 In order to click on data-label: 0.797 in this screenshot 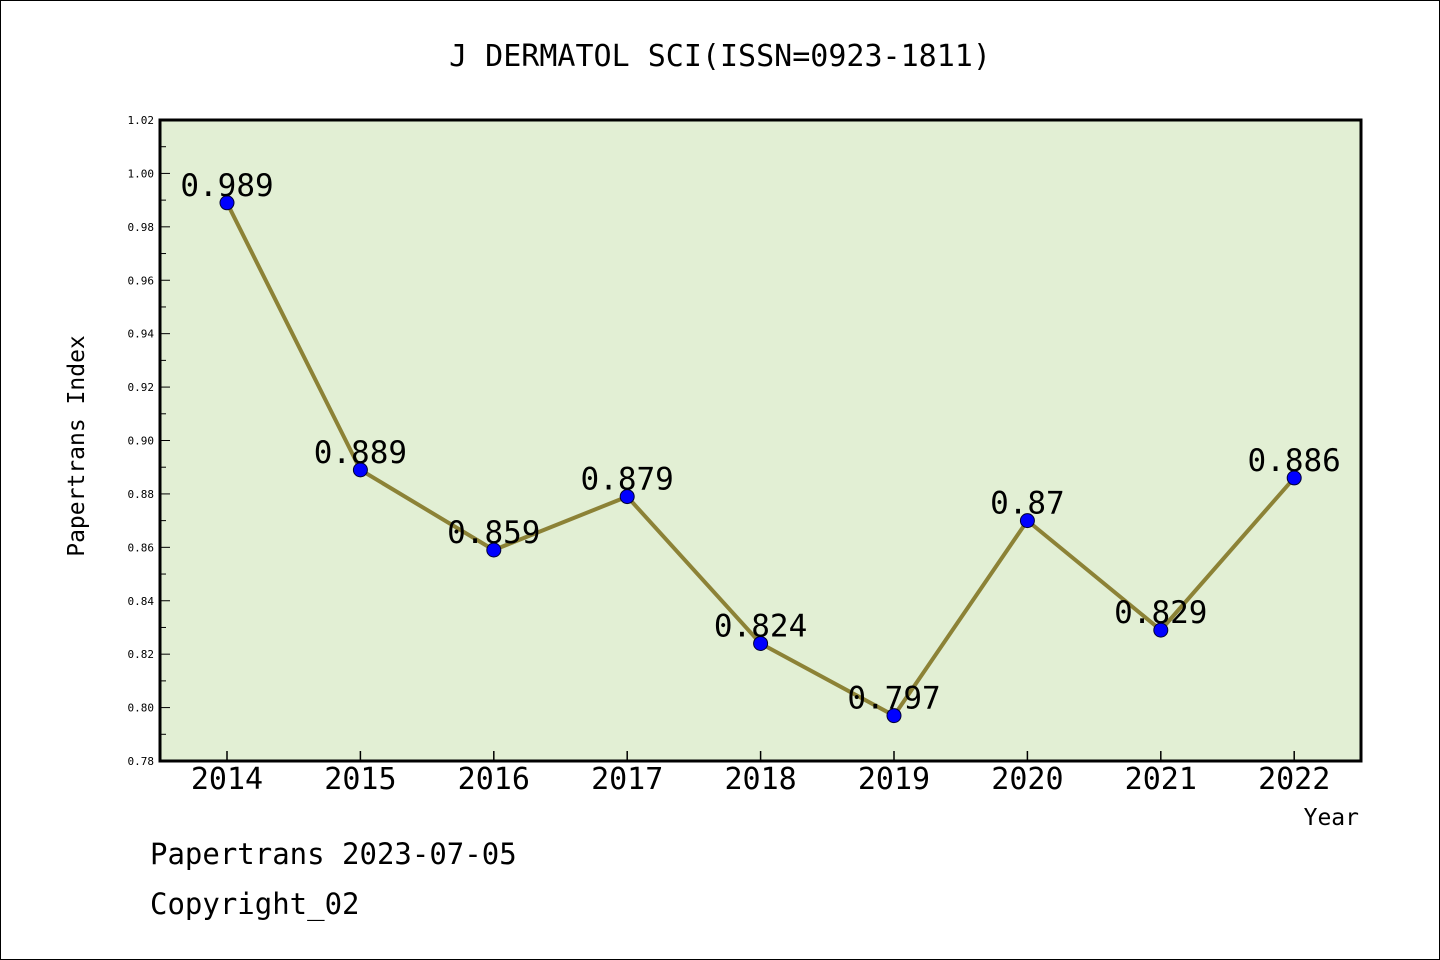, I will do `click(893, 699)`.